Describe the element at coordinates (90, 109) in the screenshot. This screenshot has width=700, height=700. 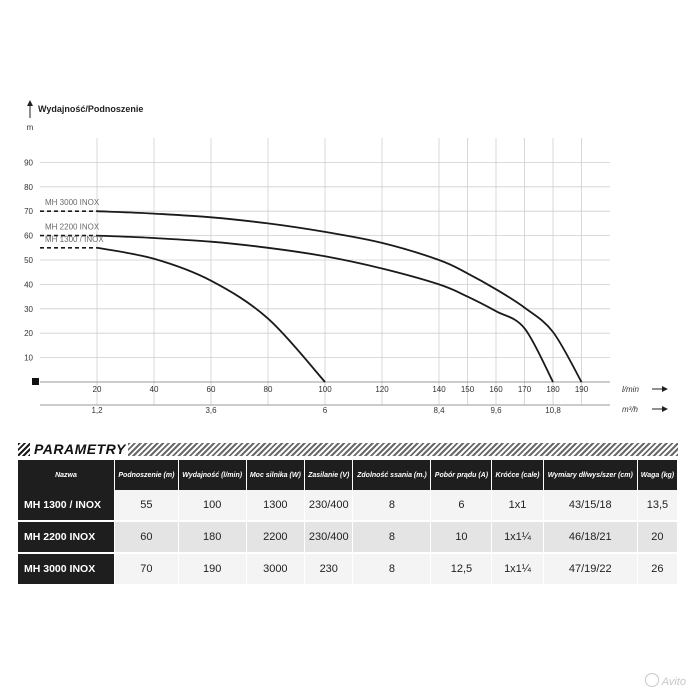
I see `y-axis-title: Wydajność/Podnoszenie` at that location.